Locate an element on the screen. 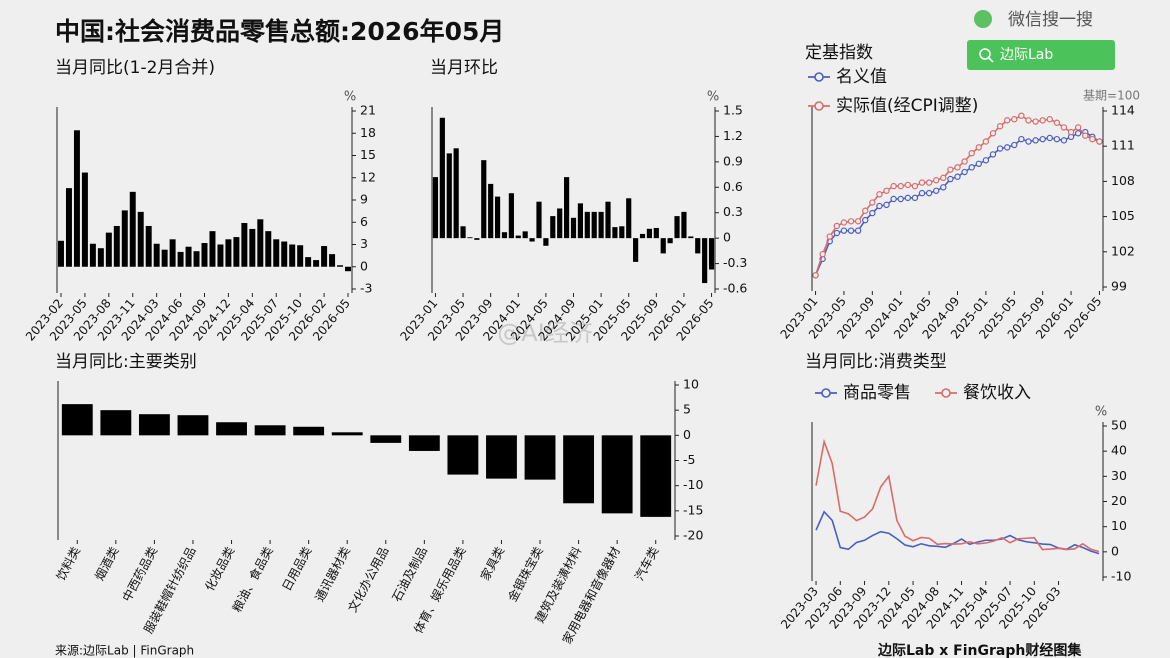 This screenshot has width=1170, height=658. y-tick-label: 15 is located at coordinates (368, 154).